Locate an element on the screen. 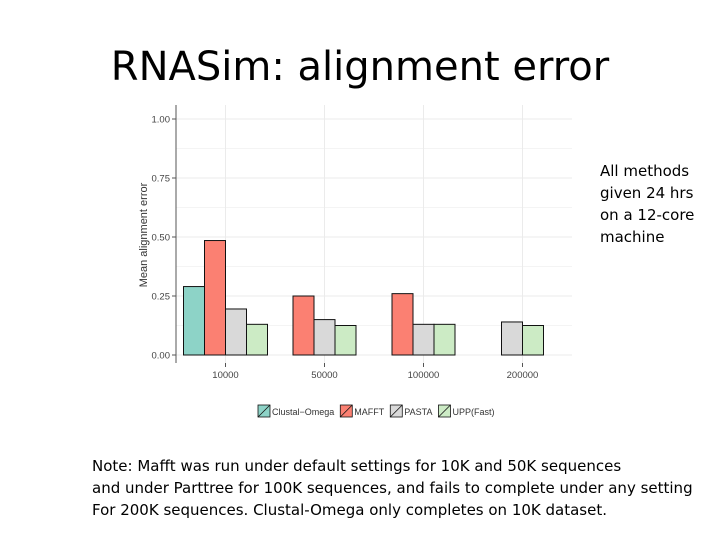 This screenshot has height=540, width=720. y-tick-label: 0.25 is located at coordinates (161, 297).